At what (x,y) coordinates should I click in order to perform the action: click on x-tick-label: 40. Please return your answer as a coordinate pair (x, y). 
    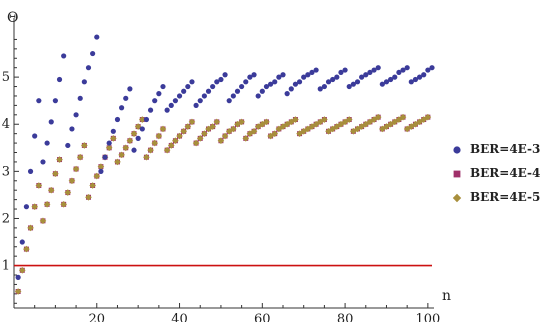
    Looking at the image, I should click on (179, 317).